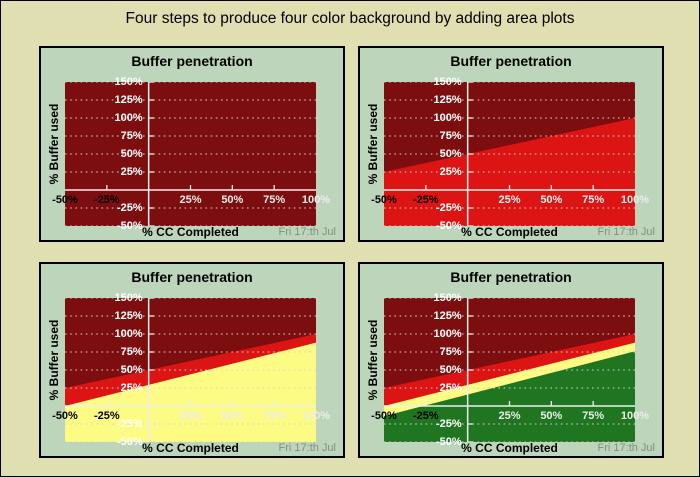 The image size is (700, 477). Describe the element at coordinates (509, 396) in the screenshot. I see `area-green-zone` at that location.